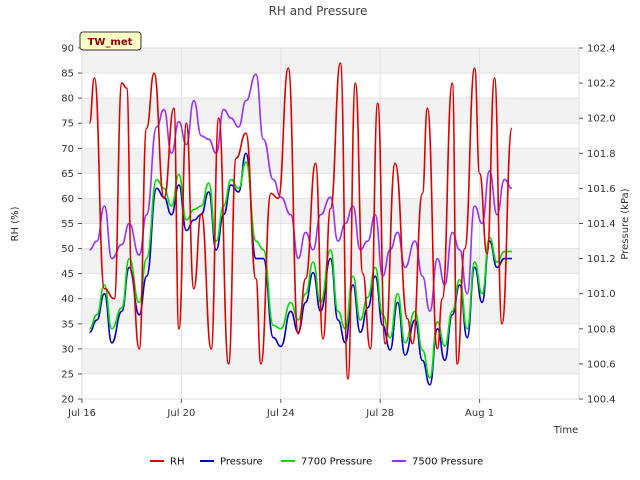 This screenshot has width=640, height=480. Describe the element at coordinates (601, 189) in the screenshot. I see `y-right-tick-label: 101.6` at that location.